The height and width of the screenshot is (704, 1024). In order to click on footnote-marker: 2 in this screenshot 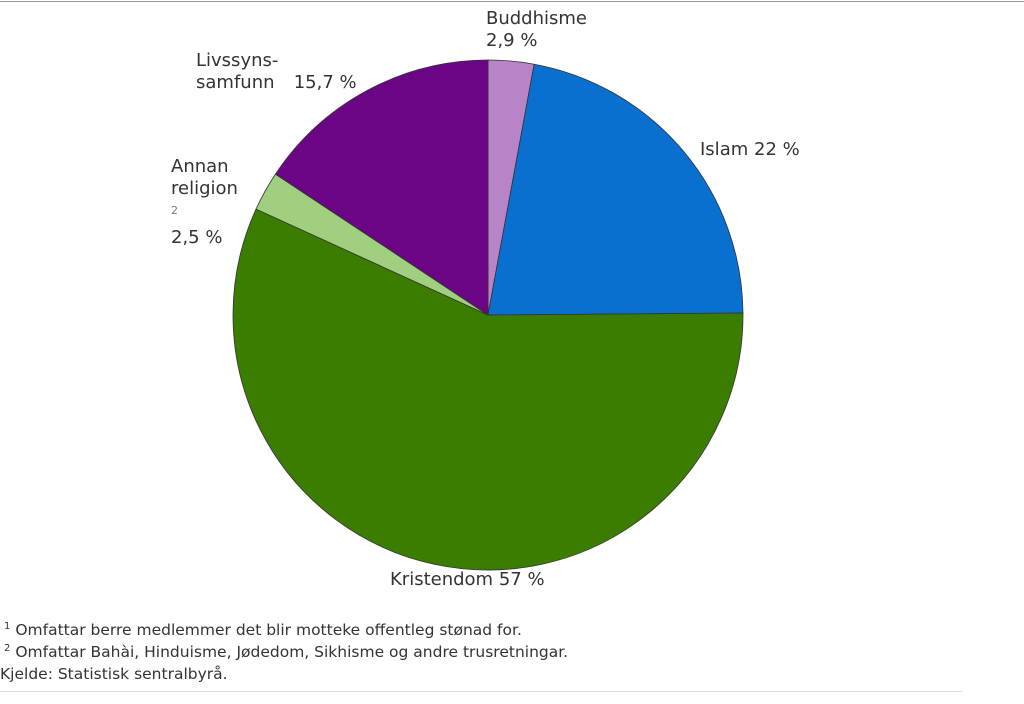, I will do `click(7, 648)`.